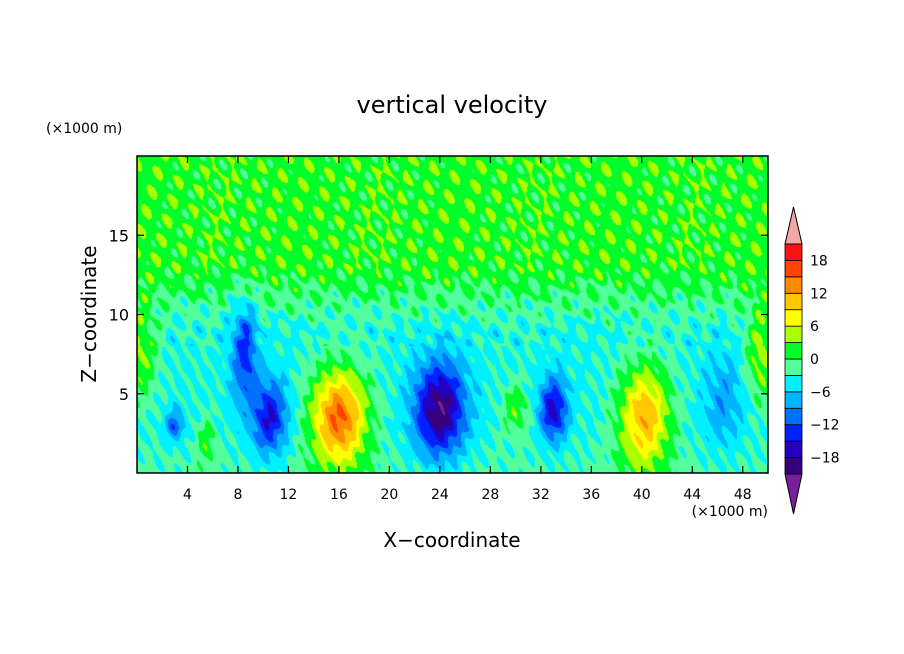 This screenshot has height=654, width=904. Describe the element at coordinates (819, 261) in the screenshot. I see `colorbar-tick-label: 18` at that location.